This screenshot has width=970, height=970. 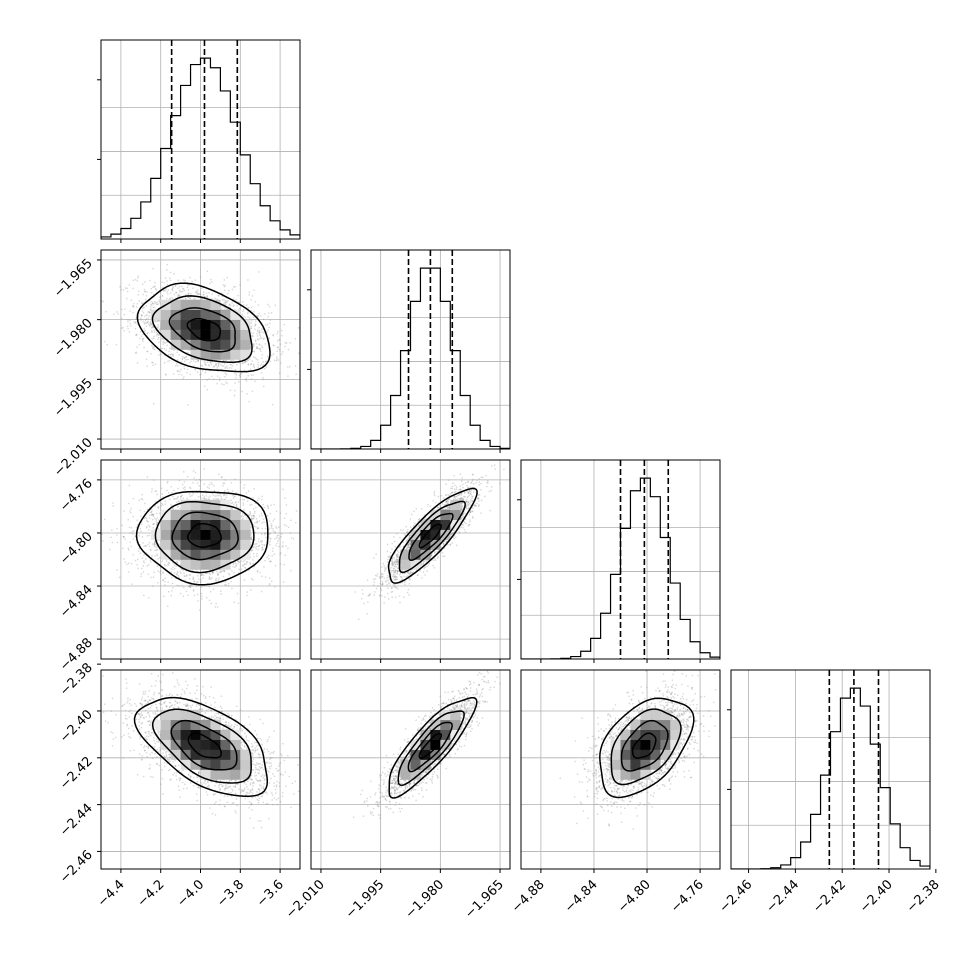 I want to click on x-tick-label-3-3: −2.40, so click(x=876, y=896).